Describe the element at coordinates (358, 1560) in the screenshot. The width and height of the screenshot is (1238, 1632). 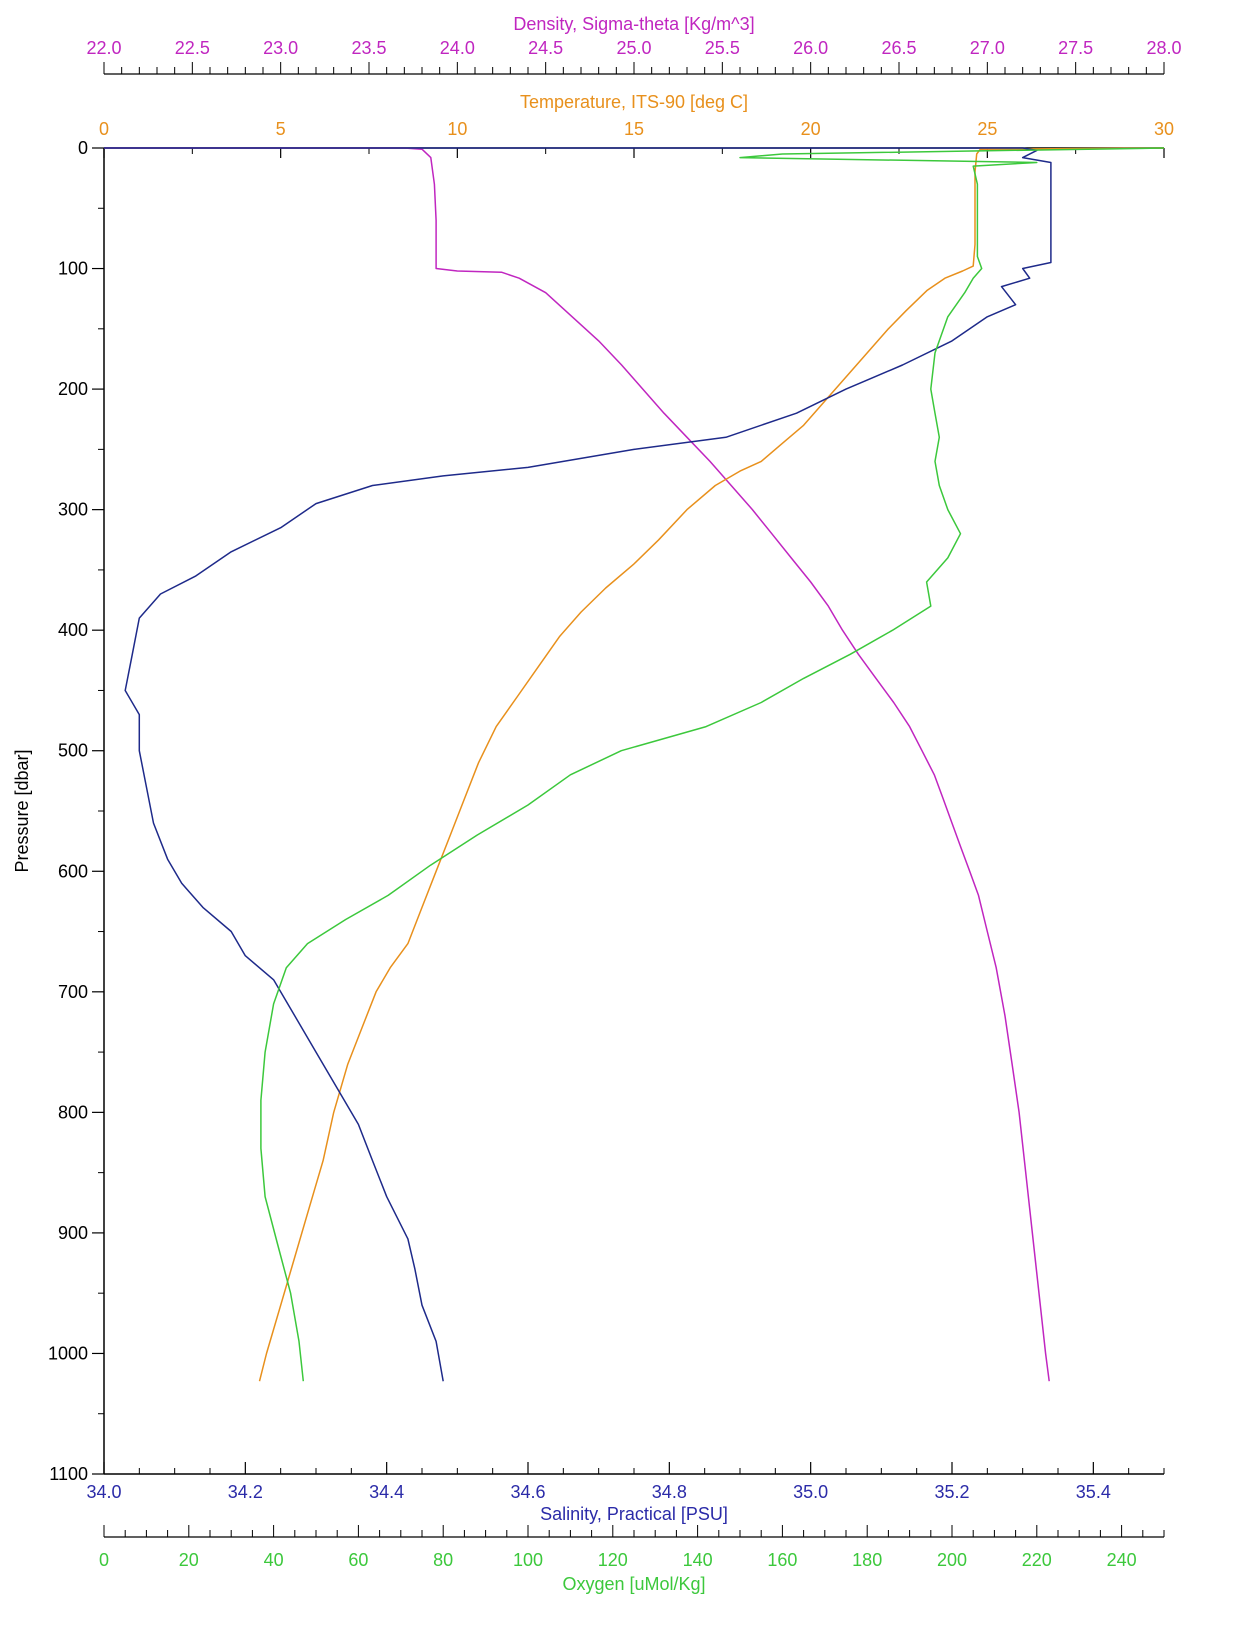
I see `oxygen-tick-label: 60` at that location.